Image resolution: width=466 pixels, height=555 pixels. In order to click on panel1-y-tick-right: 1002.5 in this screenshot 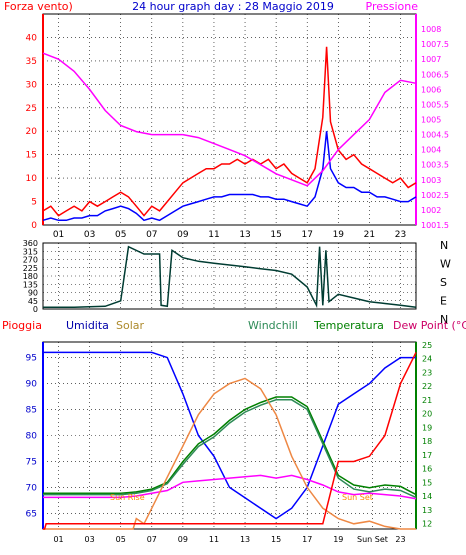, I will do `click(435, 195)`.